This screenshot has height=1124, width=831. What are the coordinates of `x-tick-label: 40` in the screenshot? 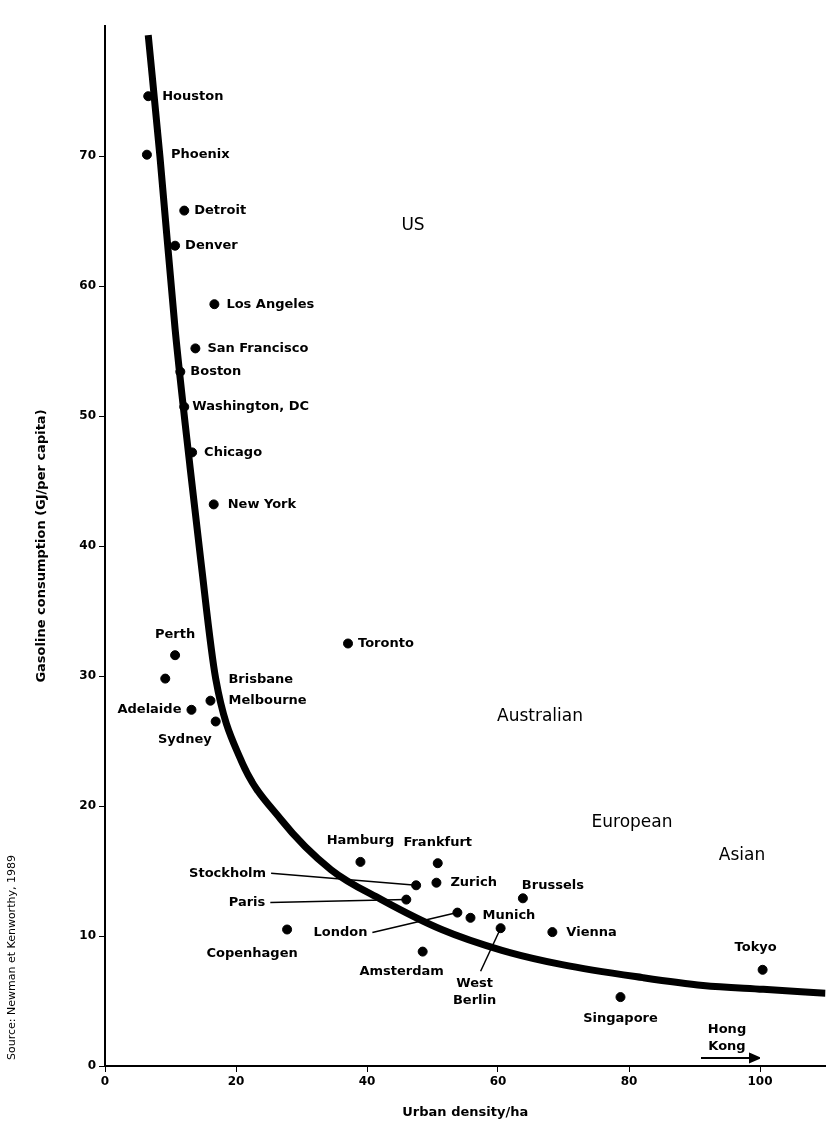 It's located at (367, 1081).